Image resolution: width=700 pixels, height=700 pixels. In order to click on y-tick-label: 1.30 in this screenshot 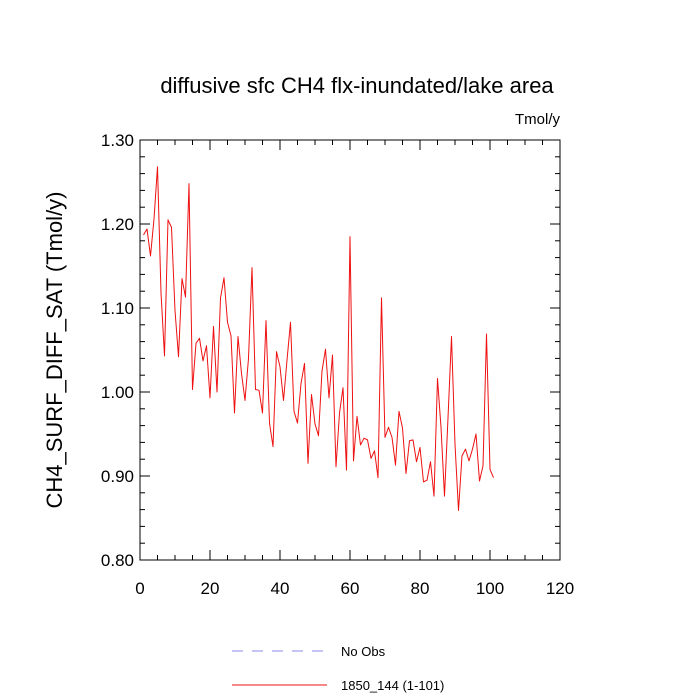, I will do `click(117, 140)`.